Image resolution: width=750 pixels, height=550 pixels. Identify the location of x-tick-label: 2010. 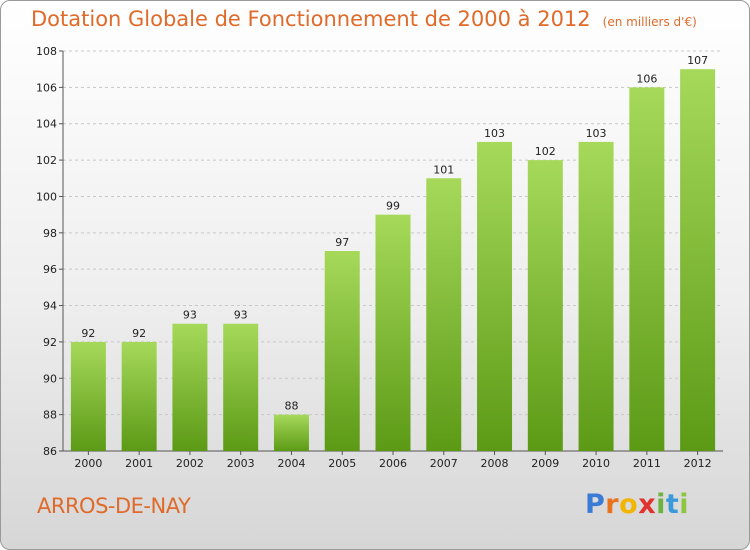
(596, 463).